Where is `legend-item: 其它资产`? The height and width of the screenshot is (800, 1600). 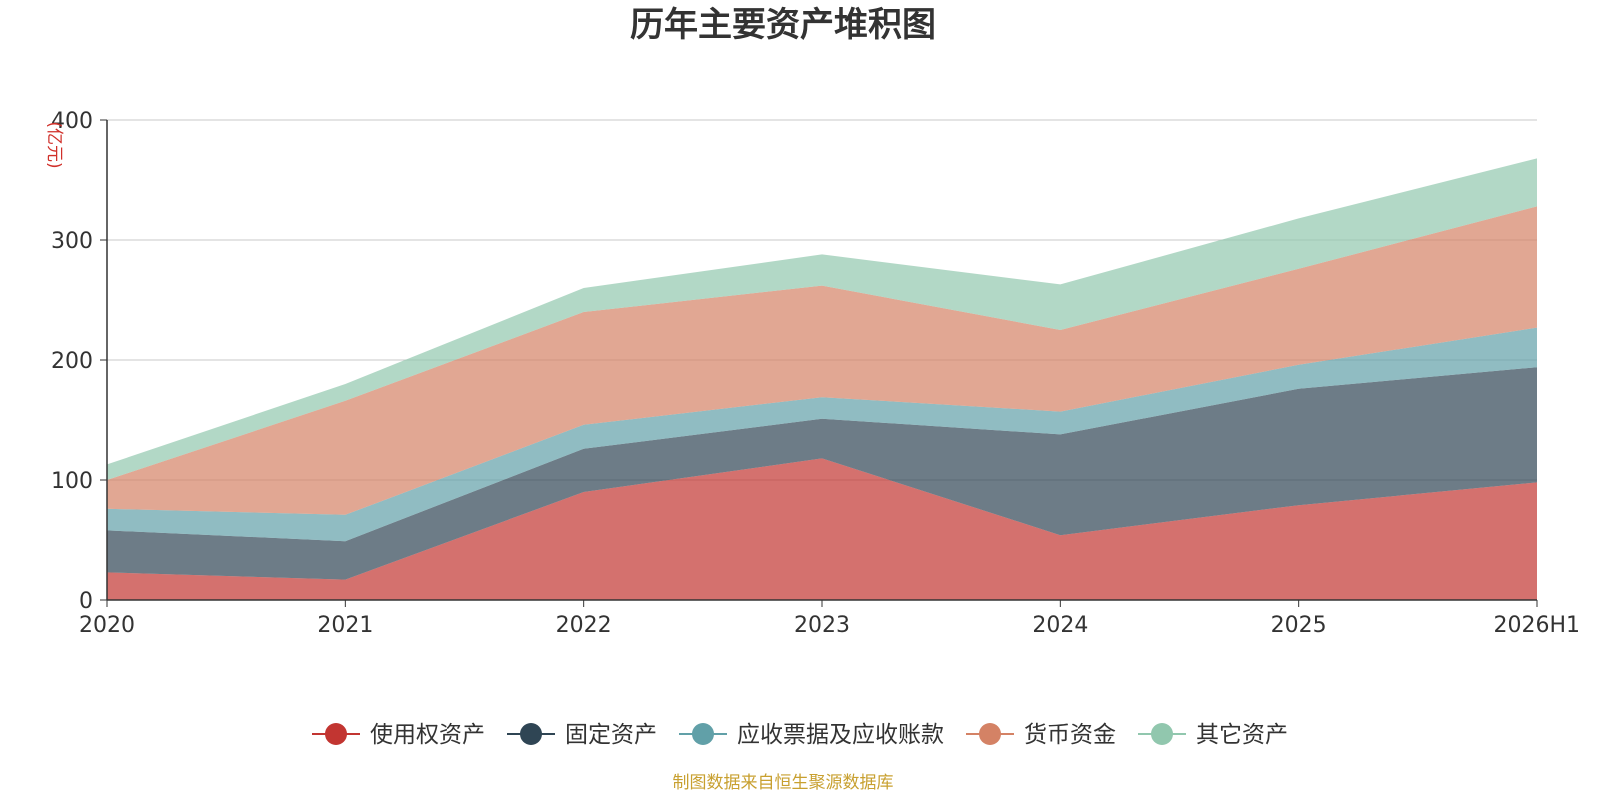 legend-item: 其它资产 is located at coordinates (1213, 735).